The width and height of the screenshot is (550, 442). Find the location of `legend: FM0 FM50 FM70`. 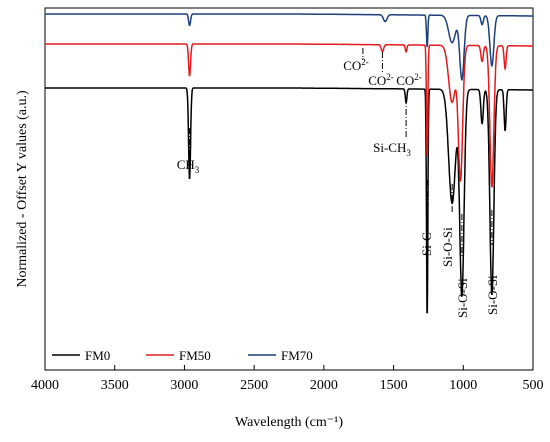

legend: FM0 FM50 FM70 is located at coordinates (182, 355).